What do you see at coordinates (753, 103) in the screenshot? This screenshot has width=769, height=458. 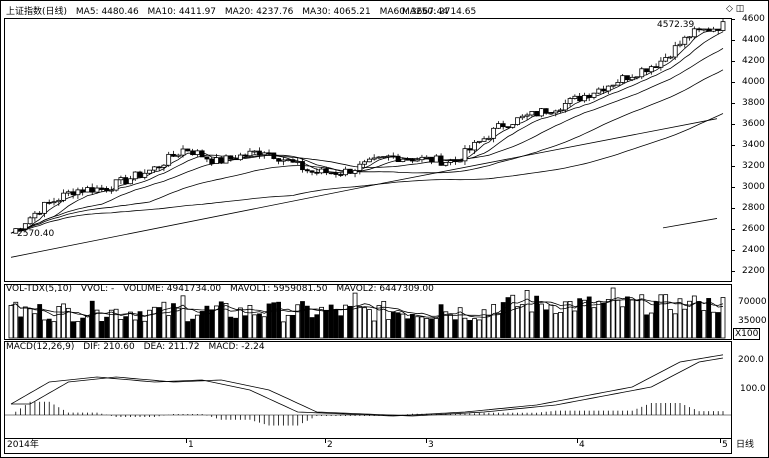 I see `price-axis-label: 3800` at bounding box center [753, 103].